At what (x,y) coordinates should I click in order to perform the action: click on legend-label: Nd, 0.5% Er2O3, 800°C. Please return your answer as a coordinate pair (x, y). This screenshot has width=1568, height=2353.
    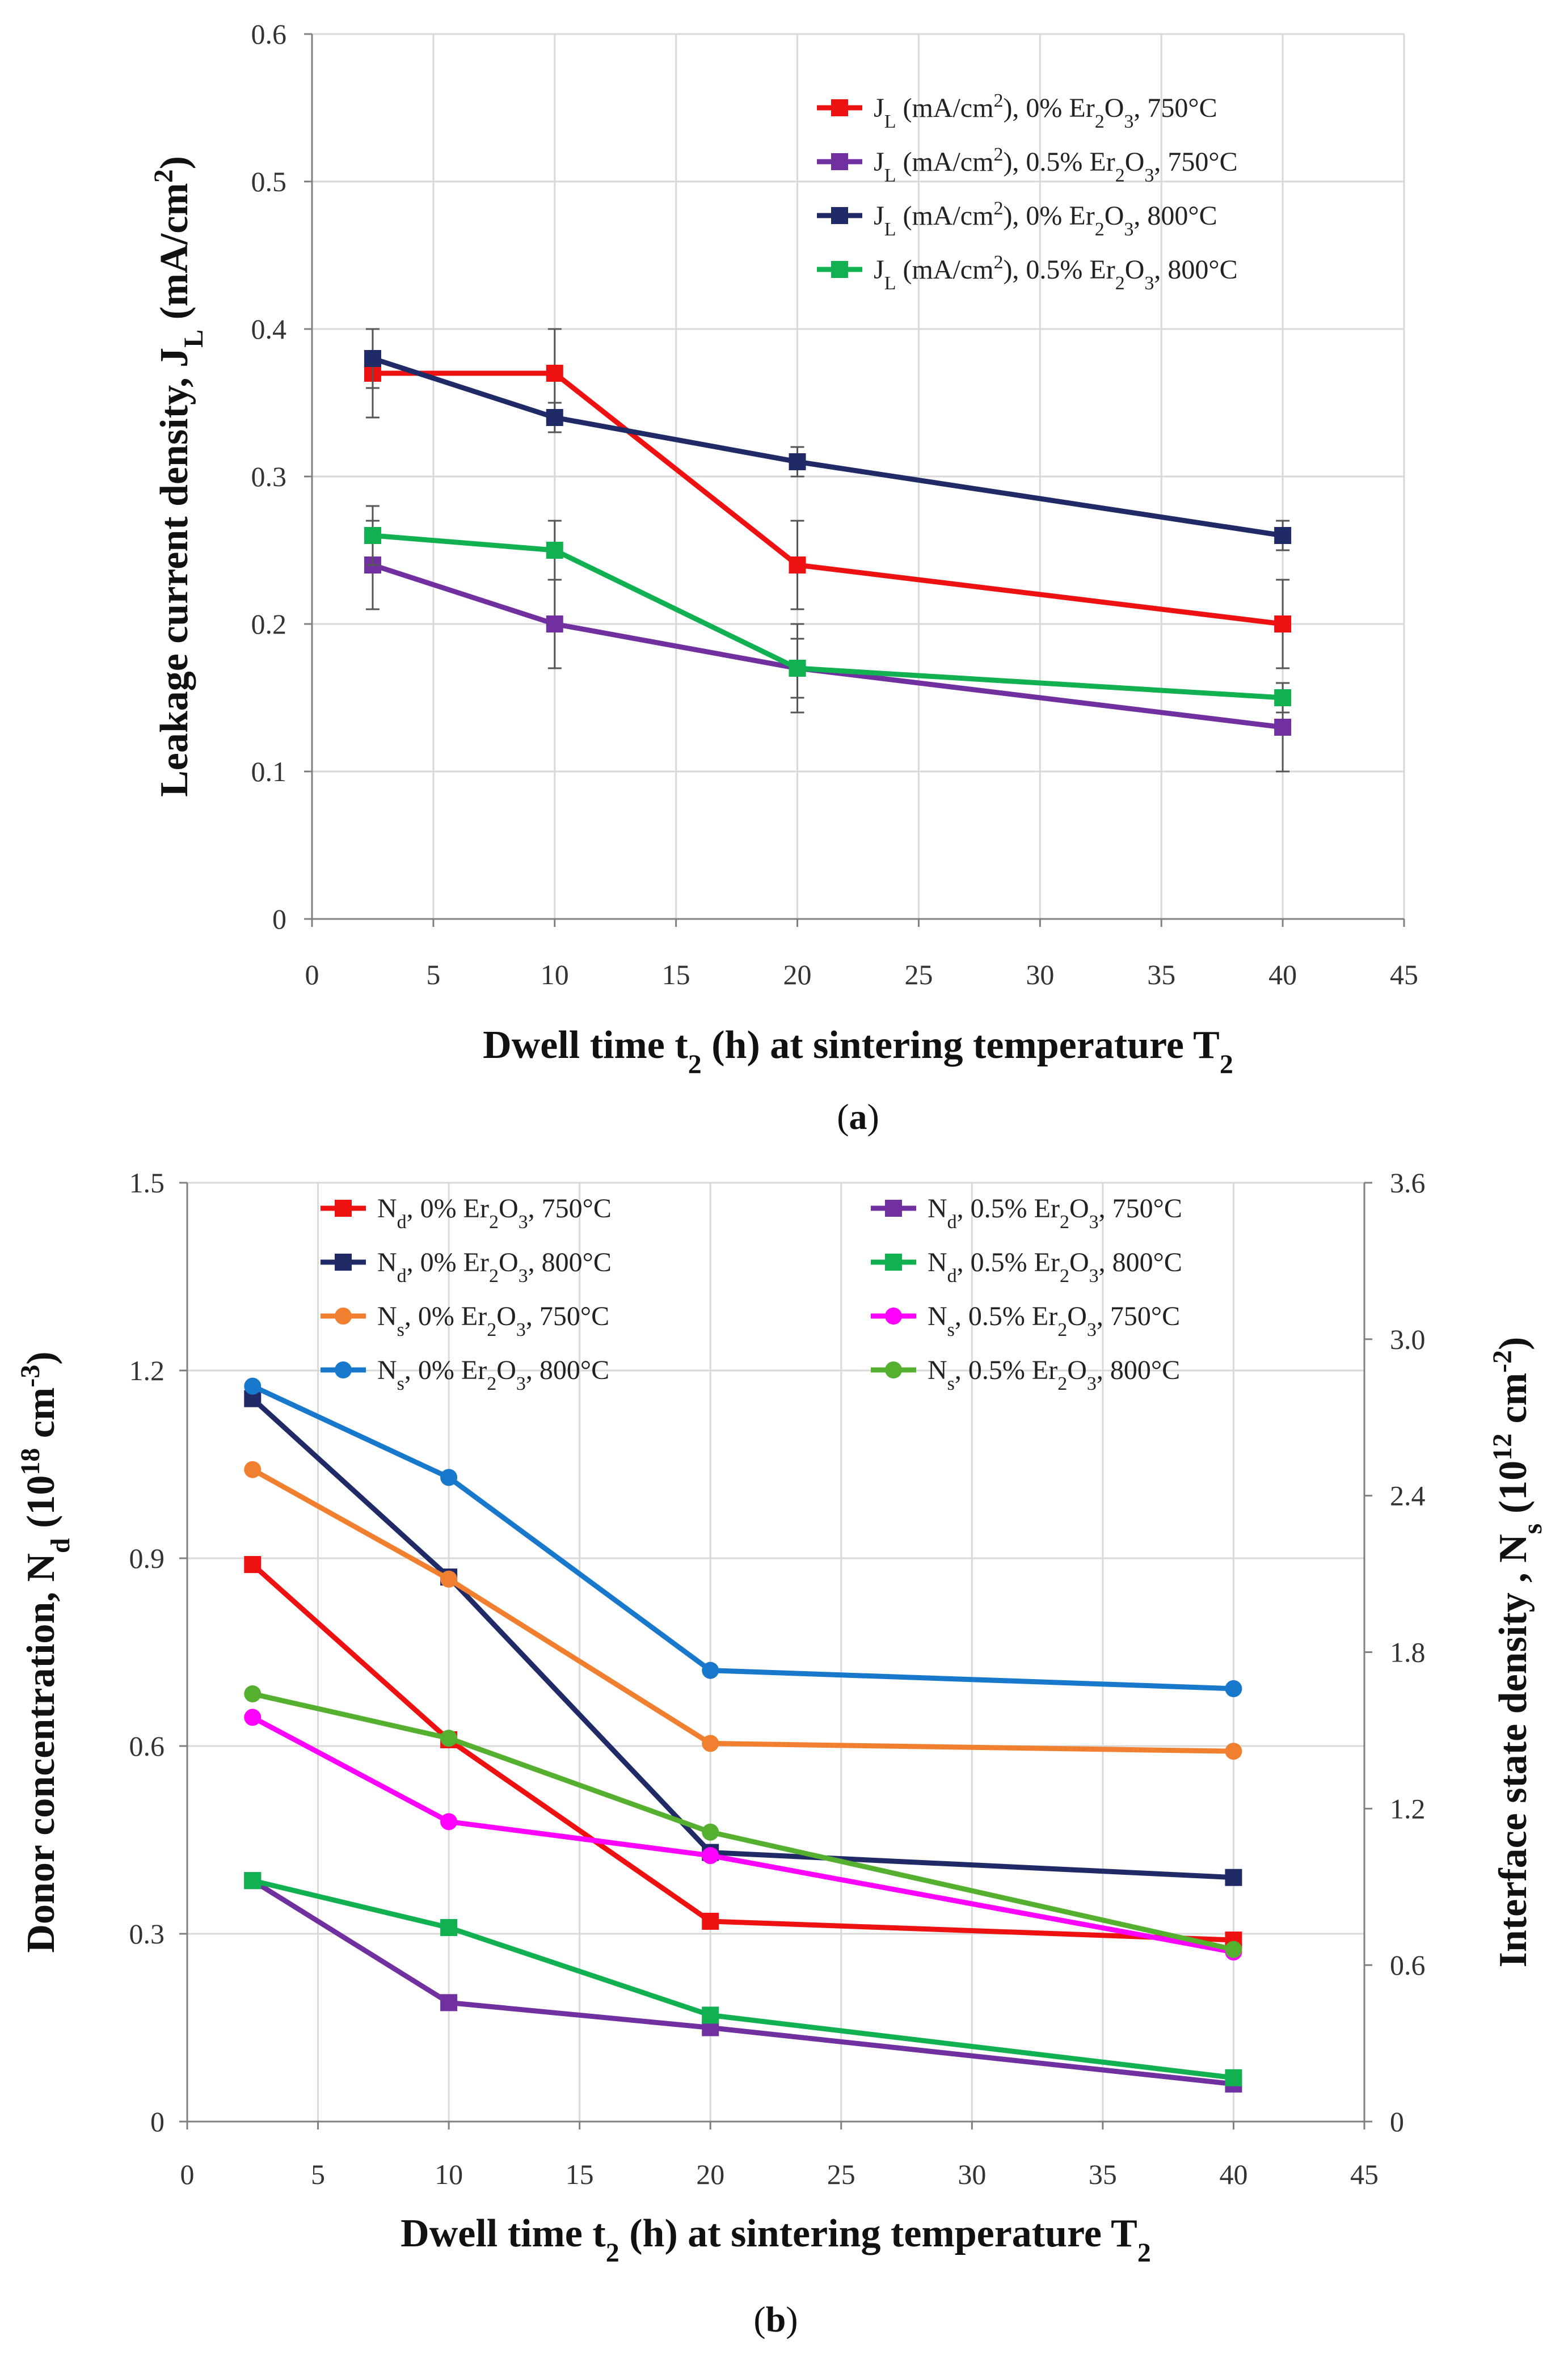
    Looking at the image, I should click on (1055, 1267).